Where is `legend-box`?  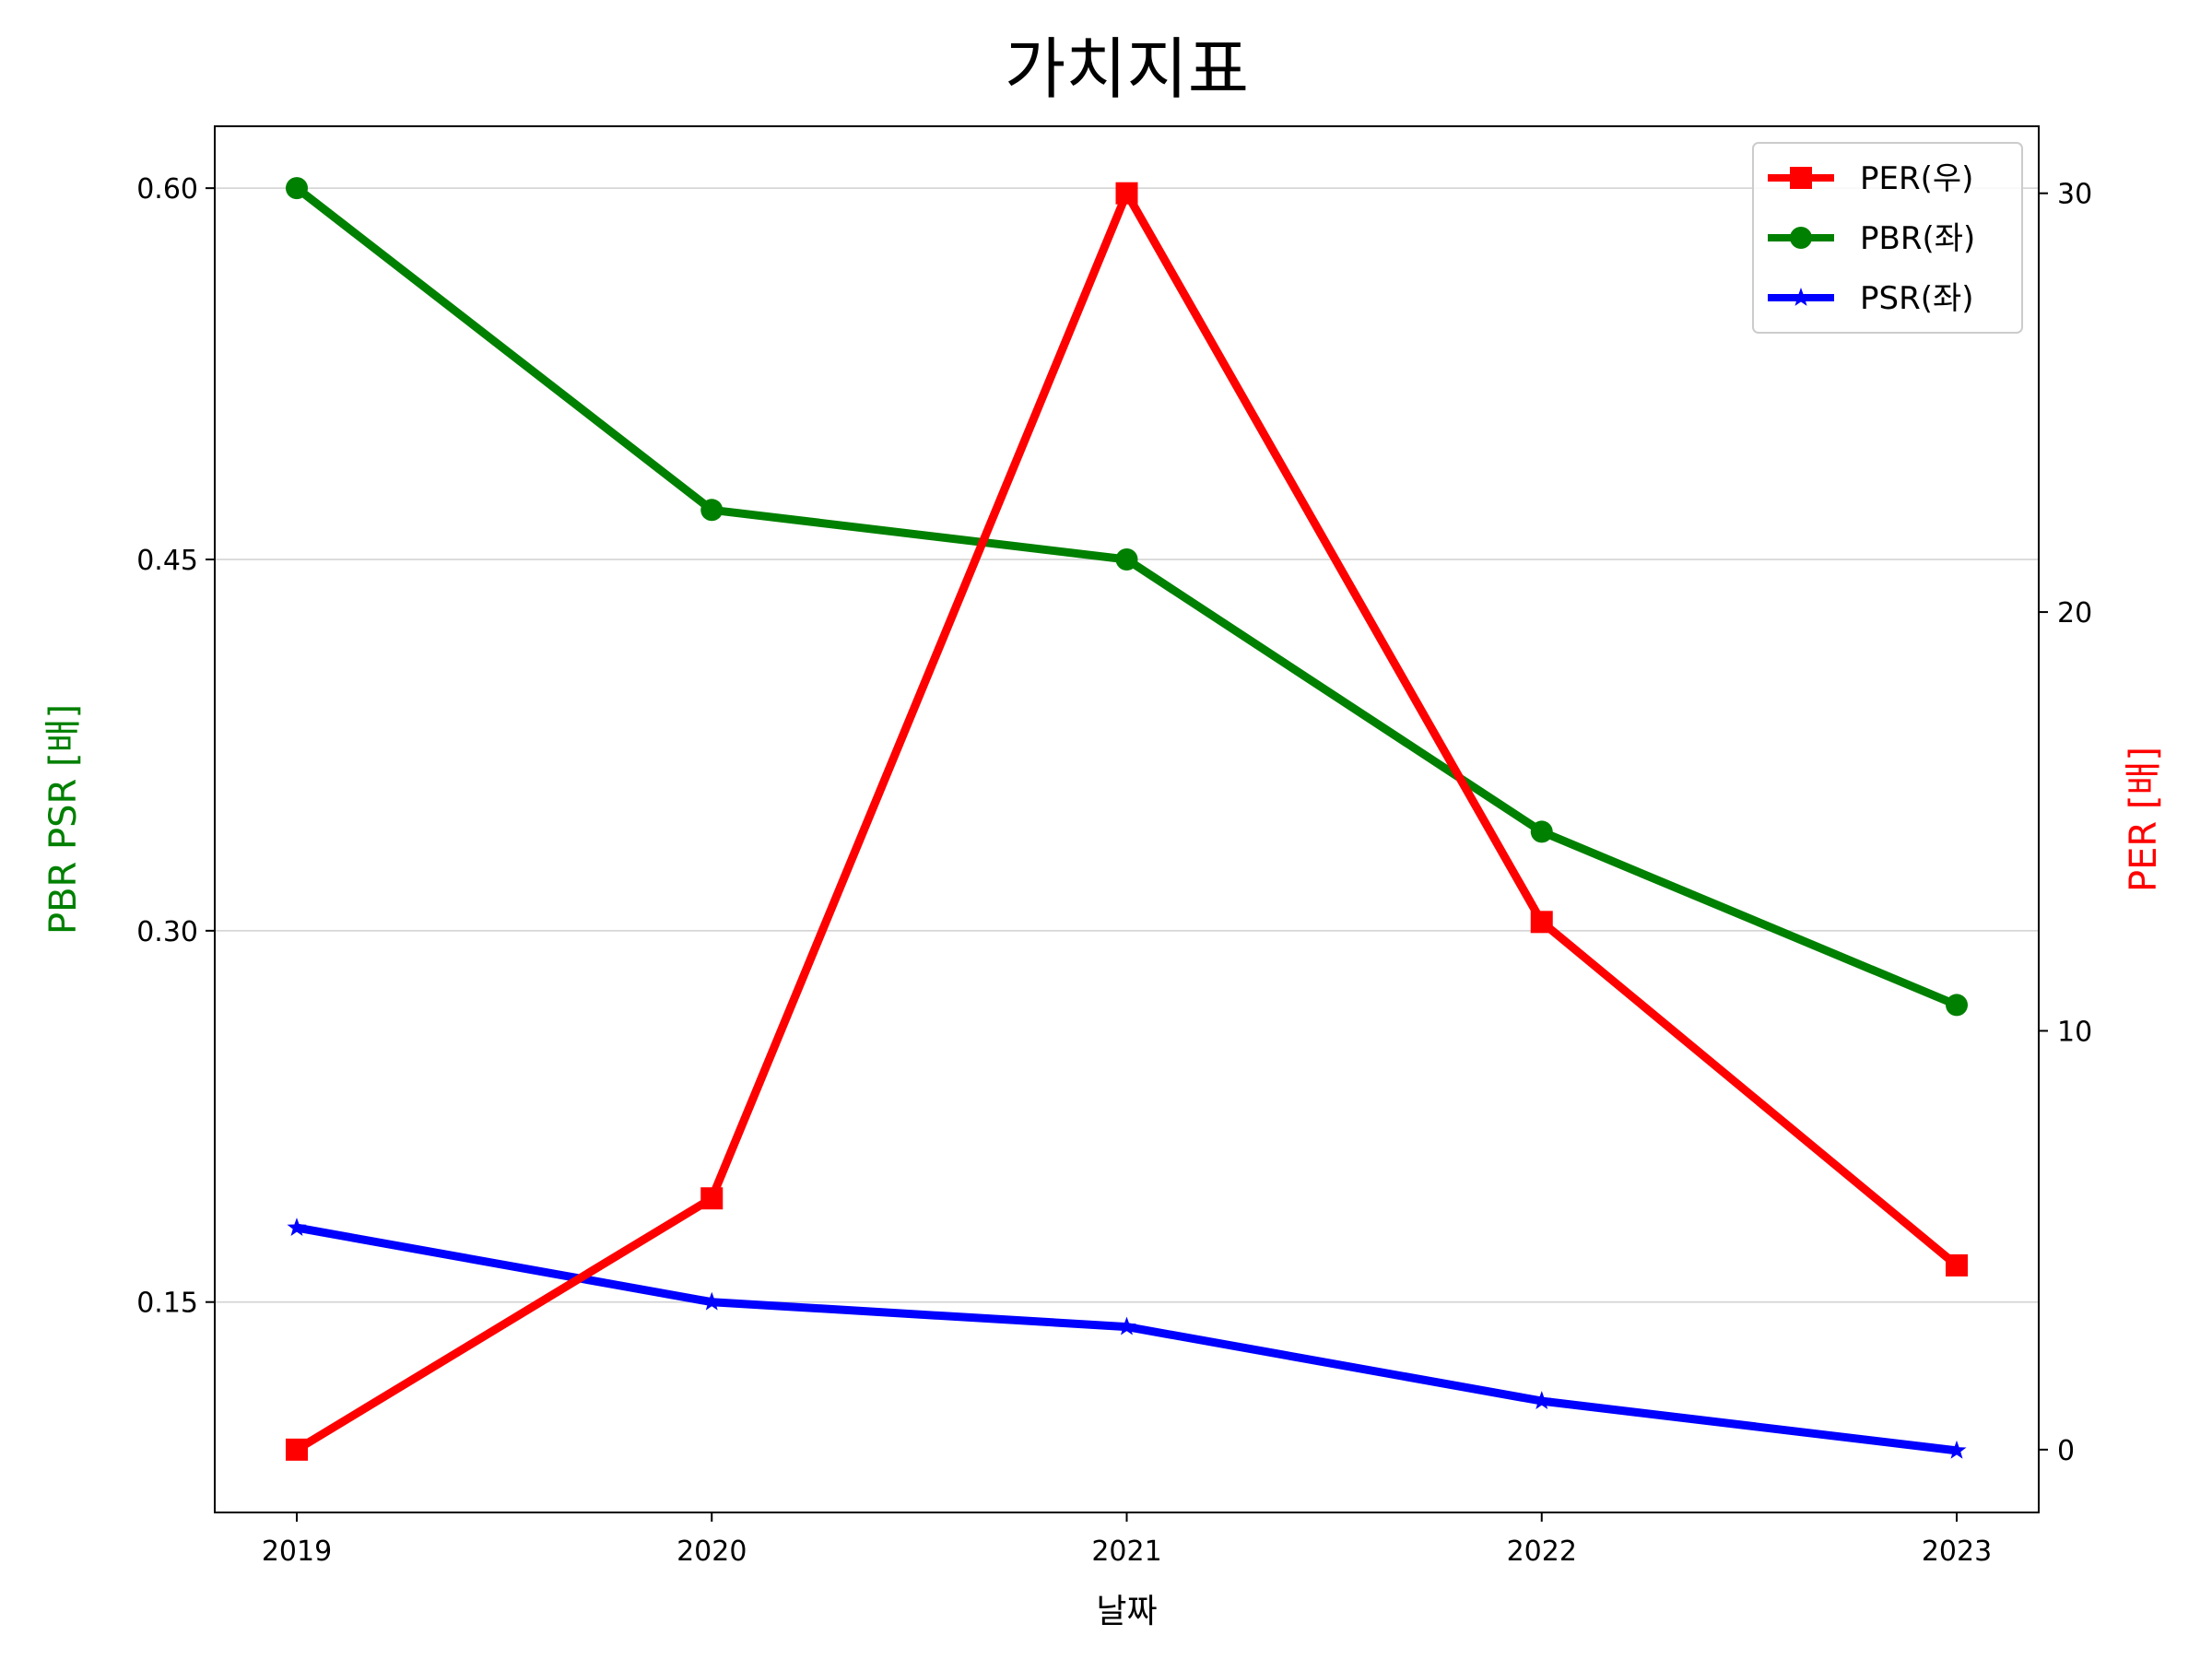 legend-box is located at coordinates (1887, 238).